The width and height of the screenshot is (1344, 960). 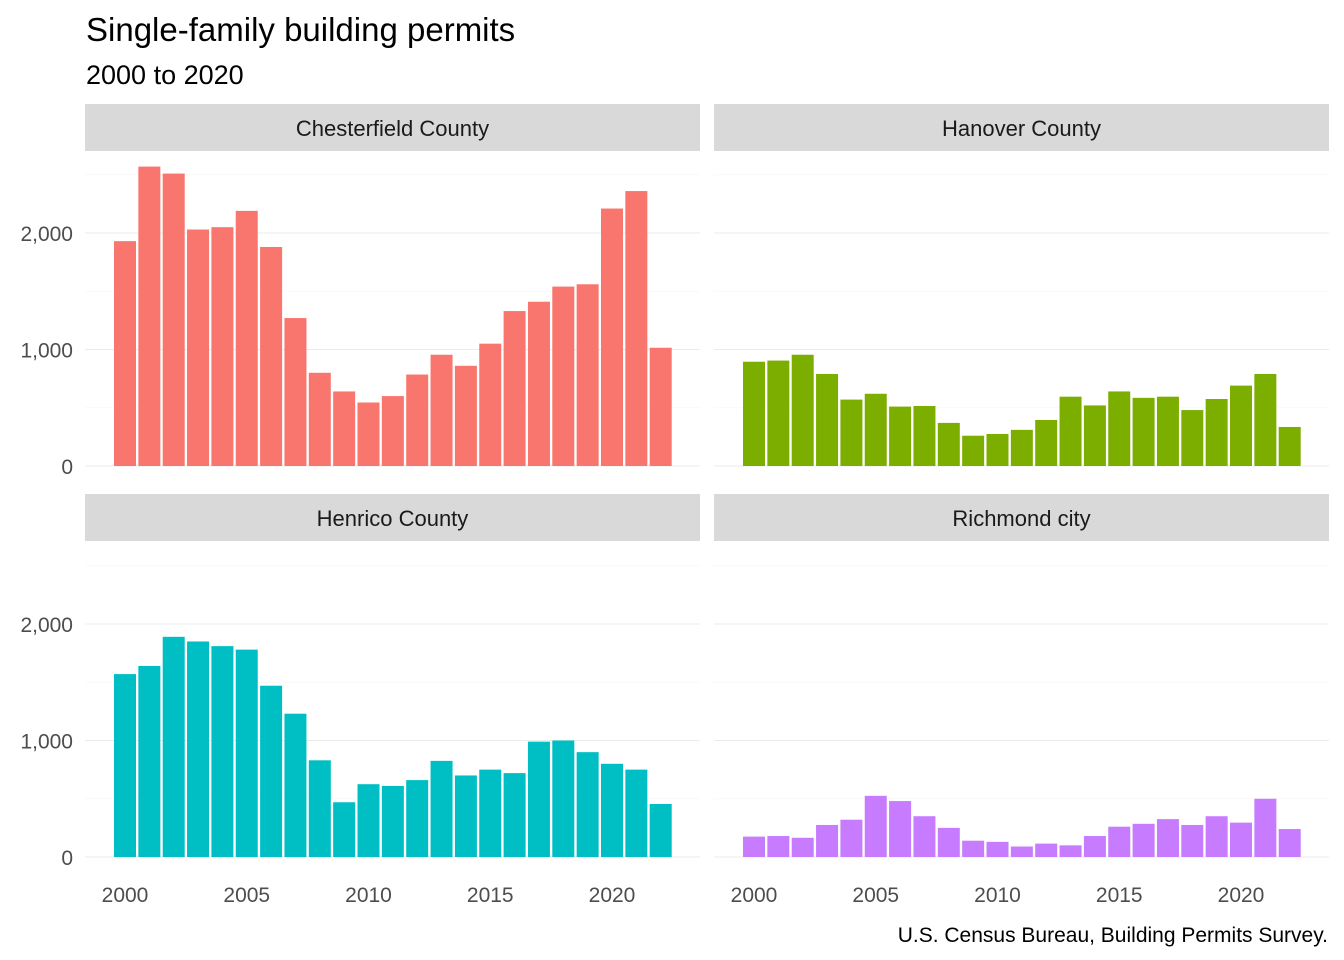 What do you see at coordinates (1241, 895) in the screenshot?
I see `x-tick-label: 2020` at bounding box center [1241, 895].